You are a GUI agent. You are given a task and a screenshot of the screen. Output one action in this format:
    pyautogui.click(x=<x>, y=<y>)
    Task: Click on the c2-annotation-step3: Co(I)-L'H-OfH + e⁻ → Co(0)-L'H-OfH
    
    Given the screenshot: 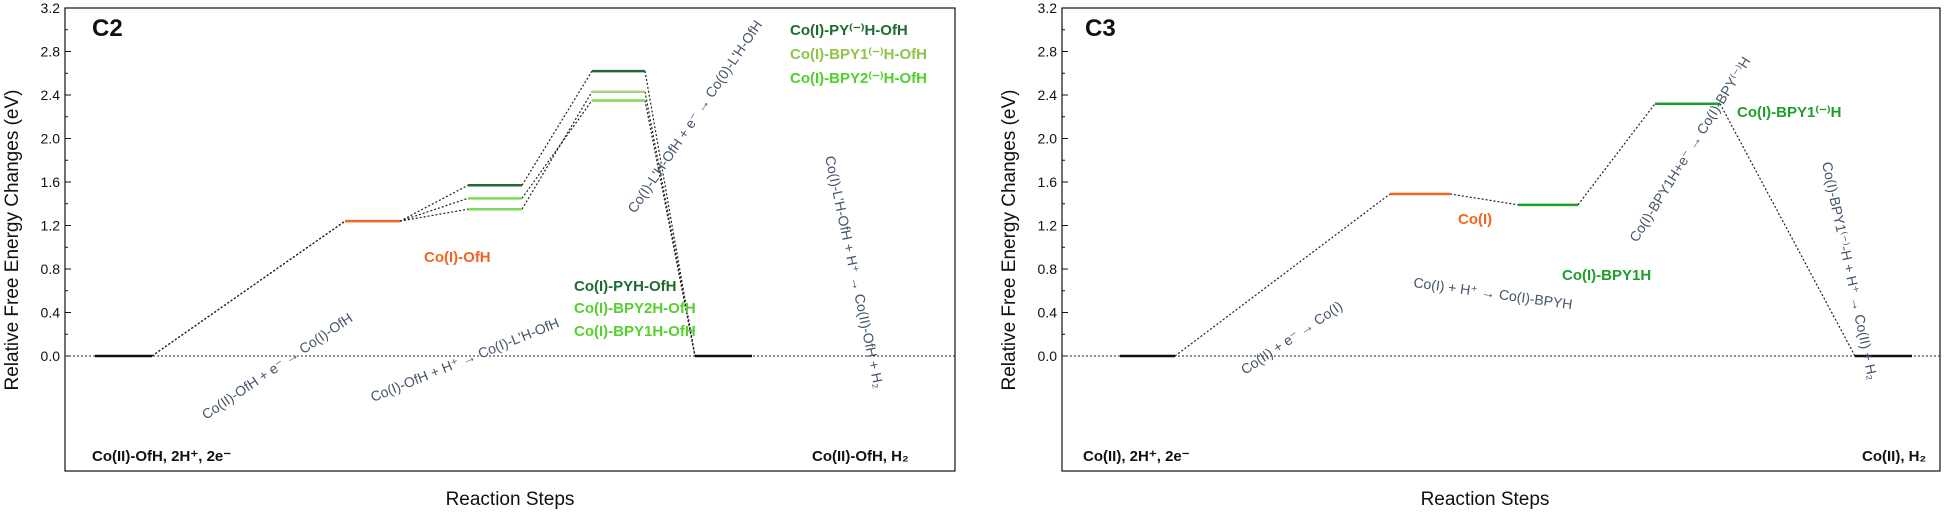 What is the action you would take?
    pyautogui.click(x=694, y=116)
    